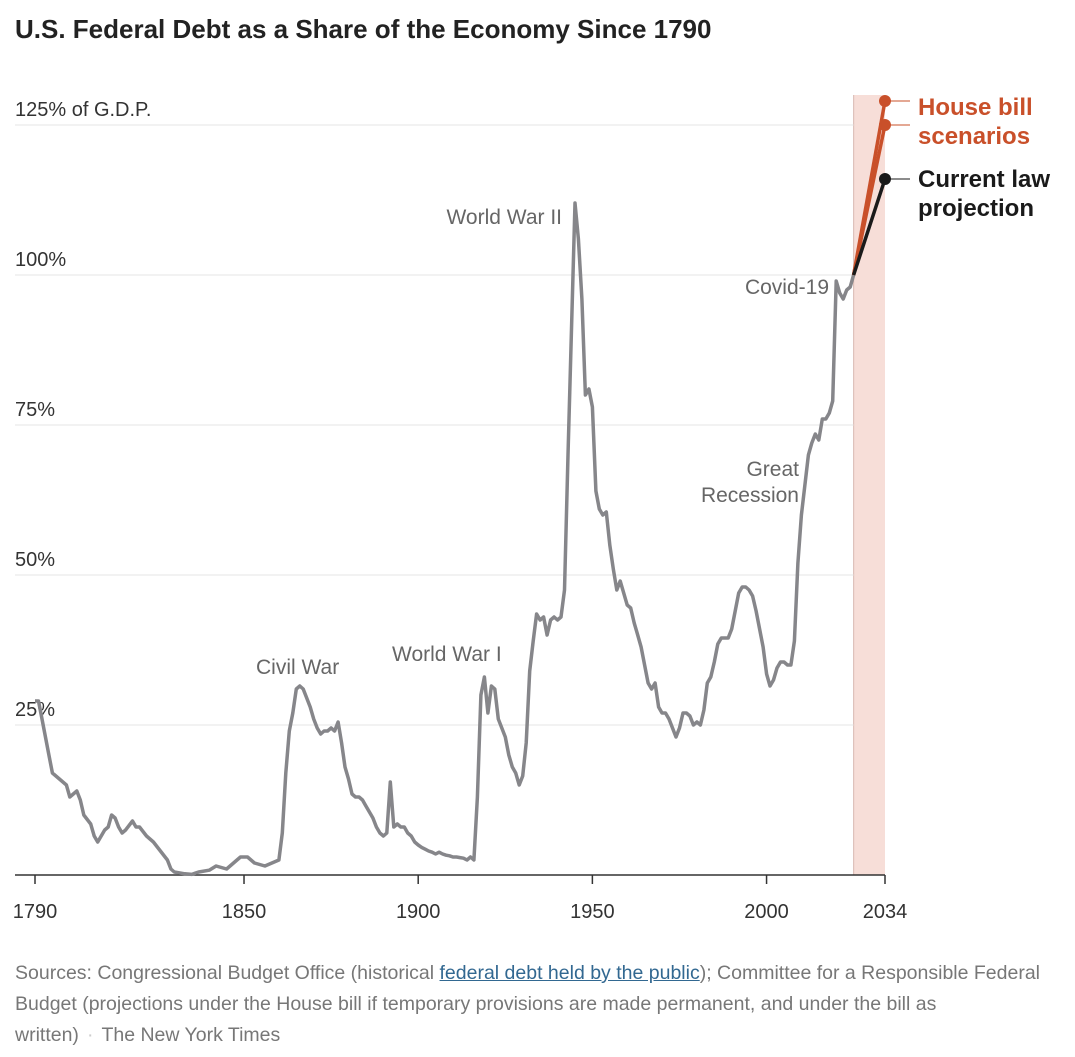 The image size is (1075, 1057). What do you see at coordinates (35, 710) in the screenshot?
I see `y-tick-label: 25%` at bounding box center [35, 710].